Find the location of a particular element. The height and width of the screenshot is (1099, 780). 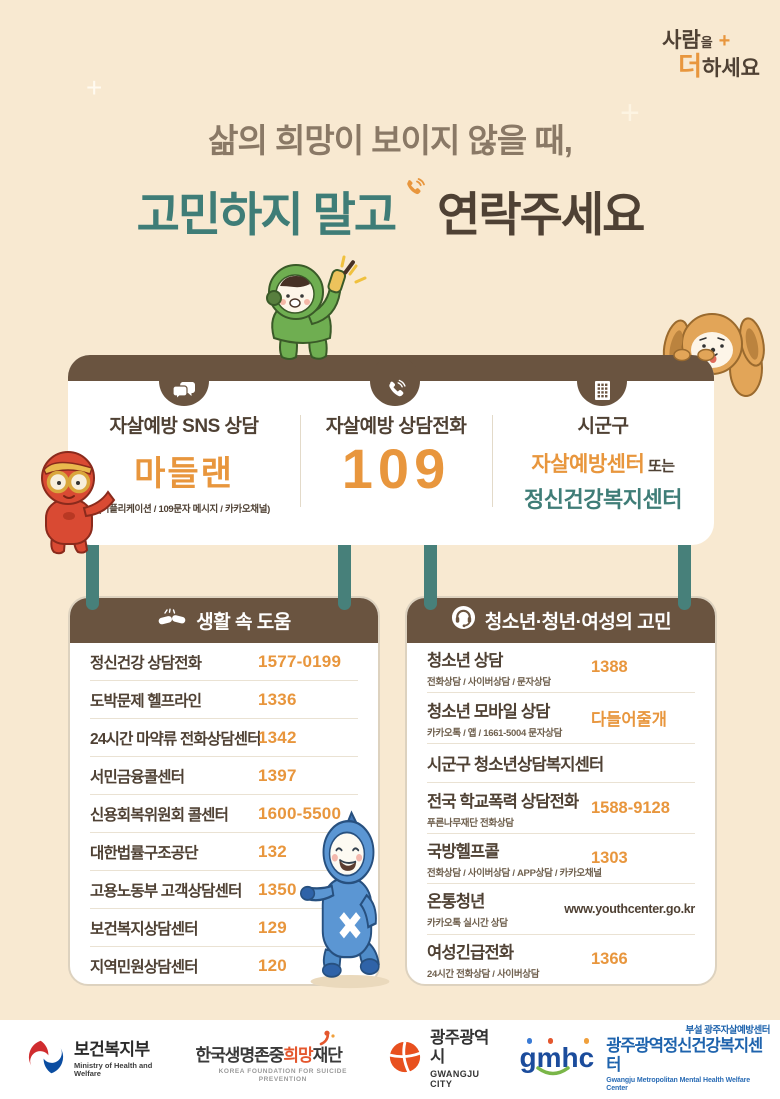

center-column: 시군구 자살예방센터 또는 정신건강복지센터 is located at coordinates (603, 463).